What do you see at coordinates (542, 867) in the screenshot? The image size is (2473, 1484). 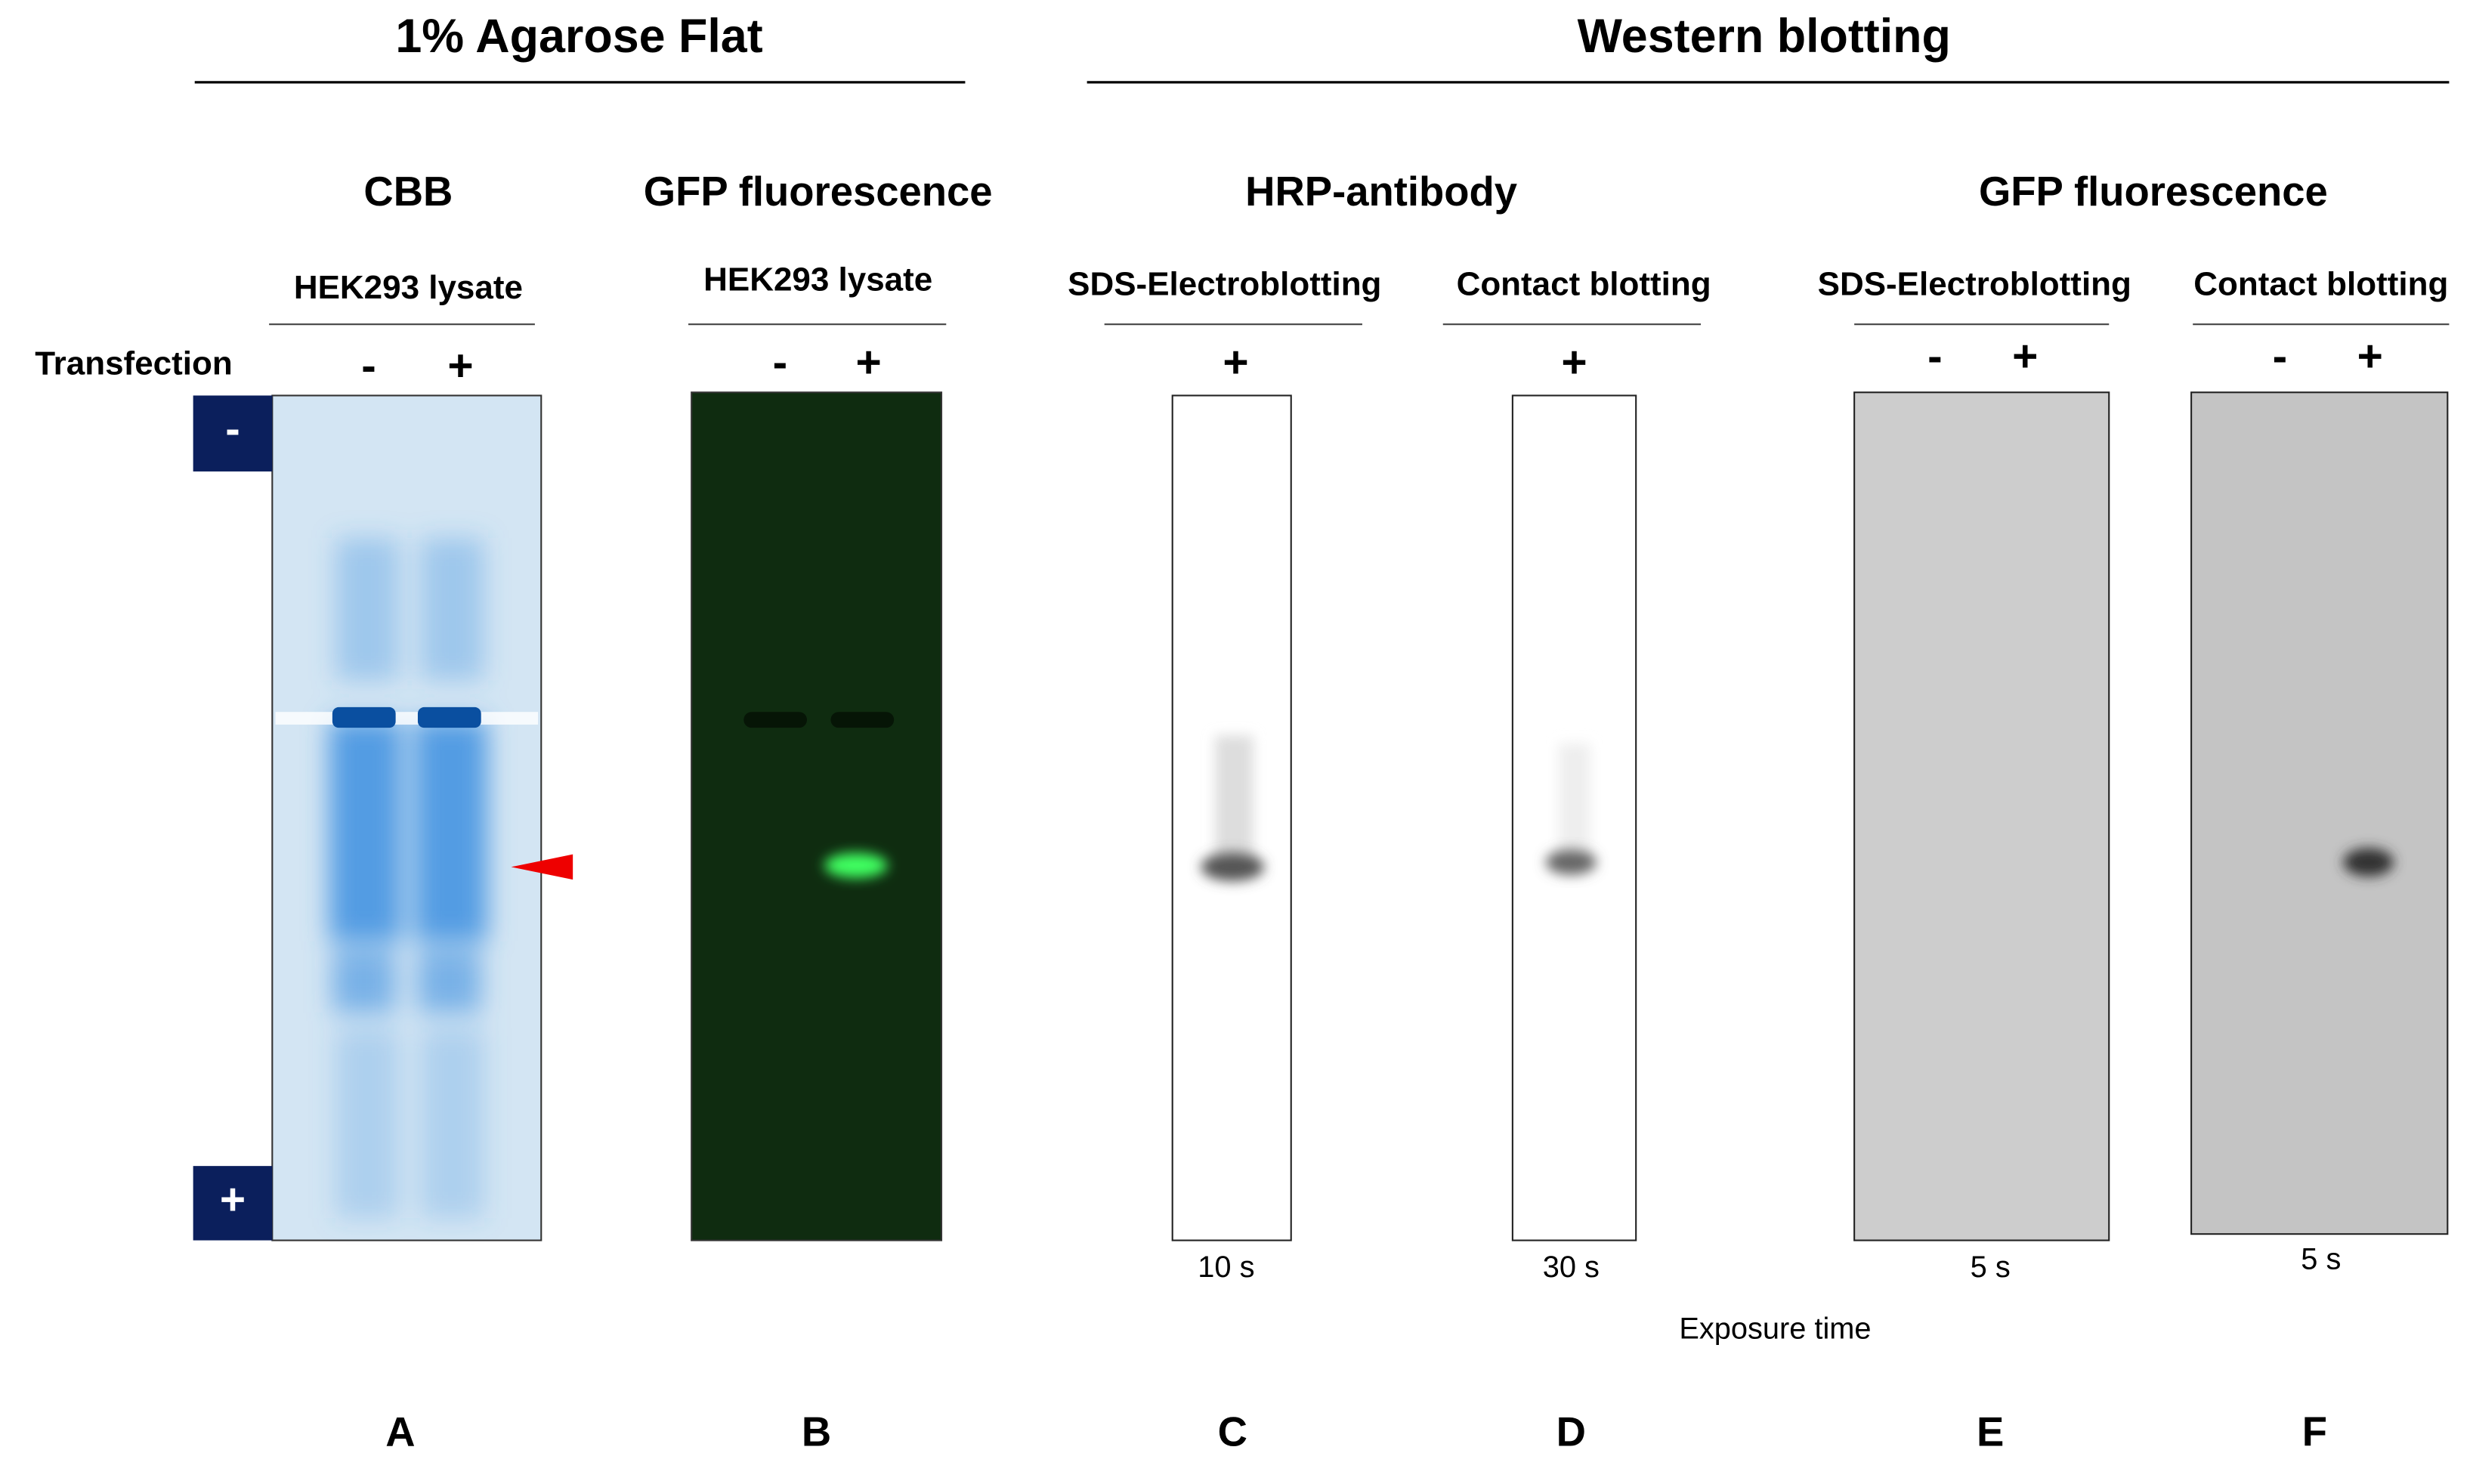 I see `arrowhead` at bounding box center [542, 867].